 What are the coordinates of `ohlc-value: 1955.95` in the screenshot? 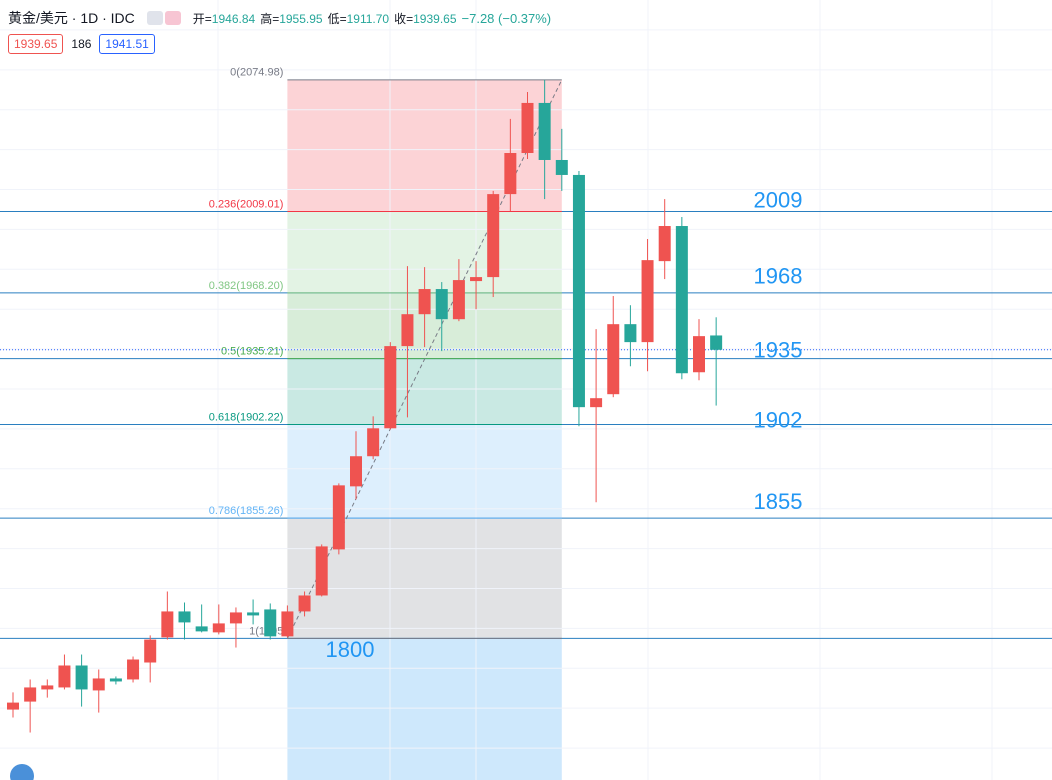 It's located at (301, 18).